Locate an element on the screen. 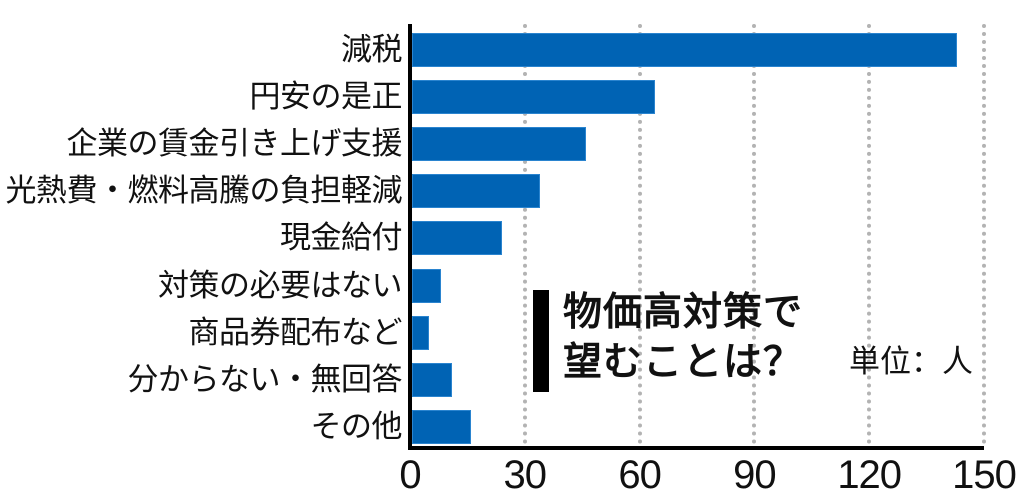 The height and width of the screenshot is (503, 1024). x-tick-label: 0 is located at coordinates (410, 475).